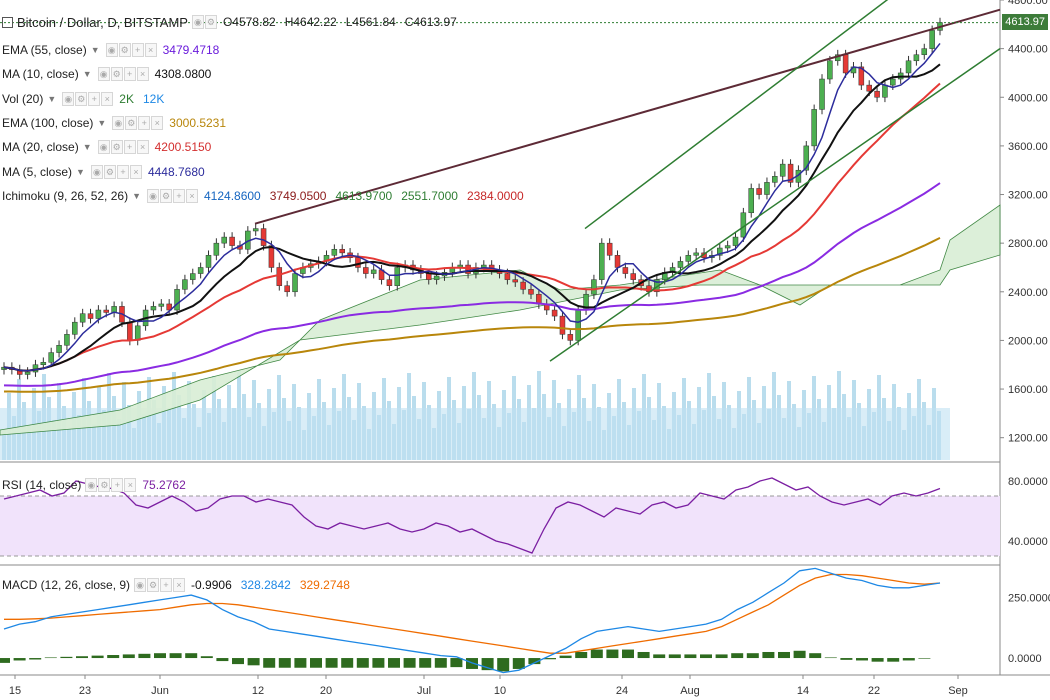 The image size is (1050, 700). Describe the element at coordinates (85, 691) in the screenshot. I see `x-tick-label: 23` at that location.